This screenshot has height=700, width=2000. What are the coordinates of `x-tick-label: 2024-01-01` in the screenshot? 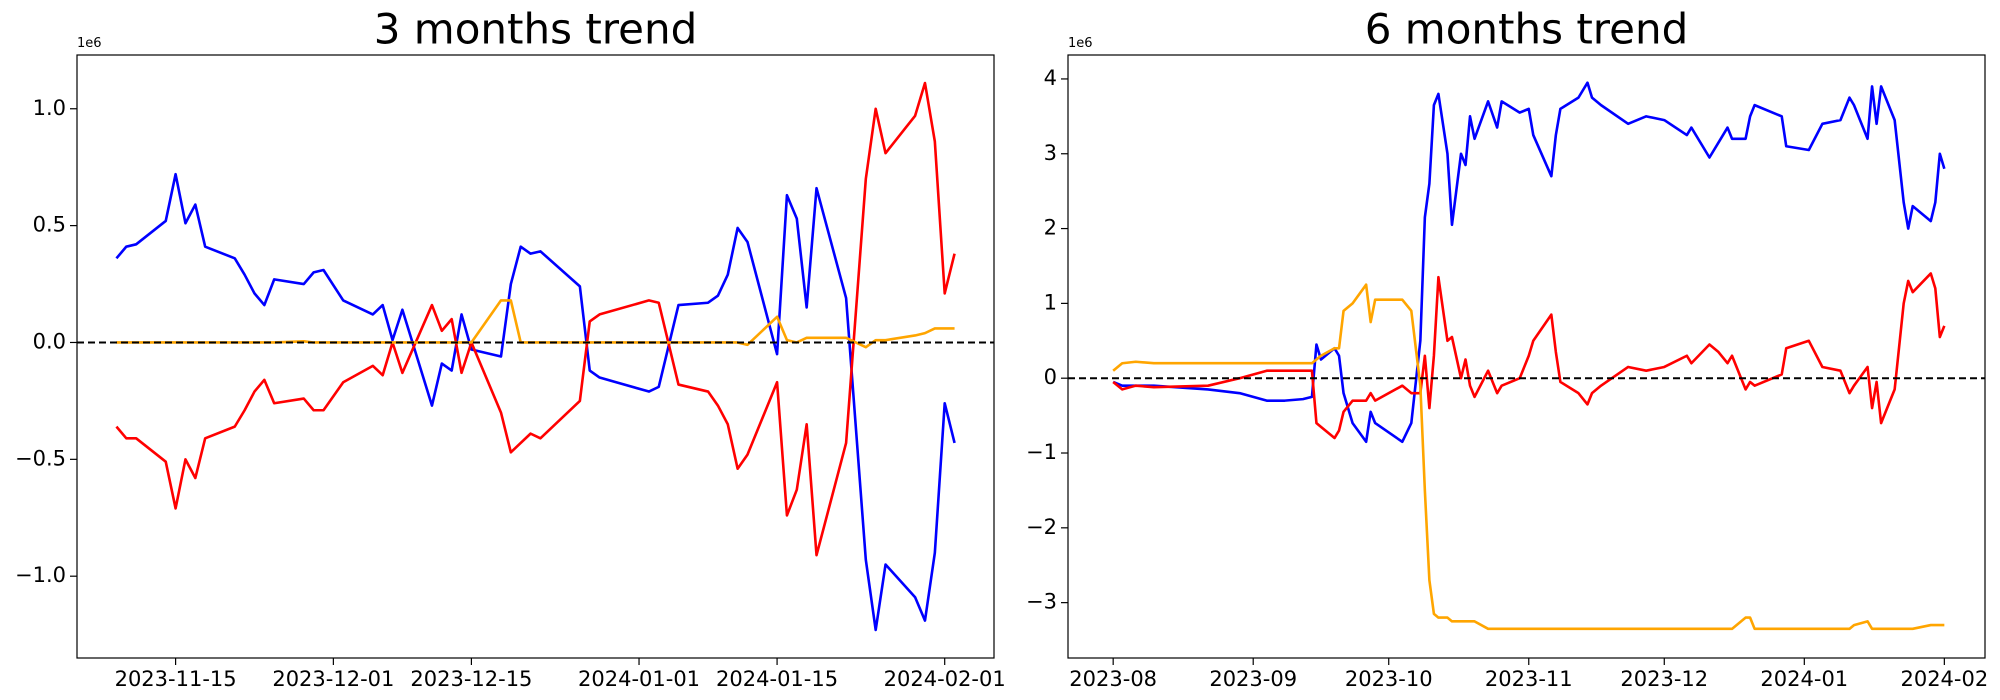 It's located at (639, 679).